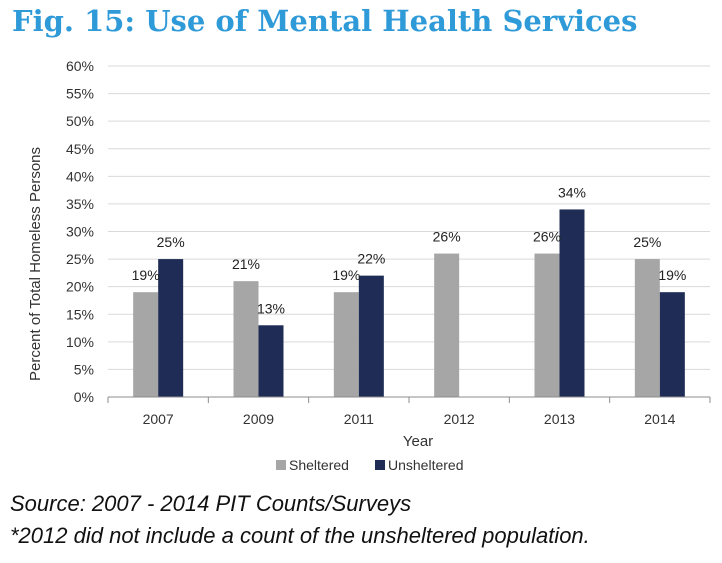 The height and width of the screenshot is (563, 722). I want to click on bar-sheltered-2009, so click(246, 339).